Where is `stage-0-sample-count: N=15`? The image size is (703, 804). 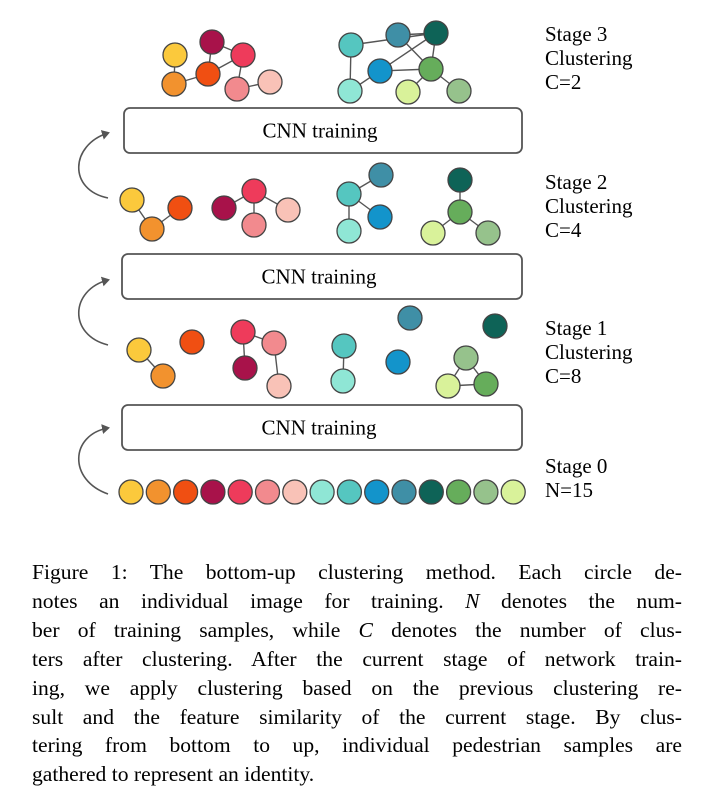
stage-0-sample-count: N=15 is located at coordinates (569, 490).